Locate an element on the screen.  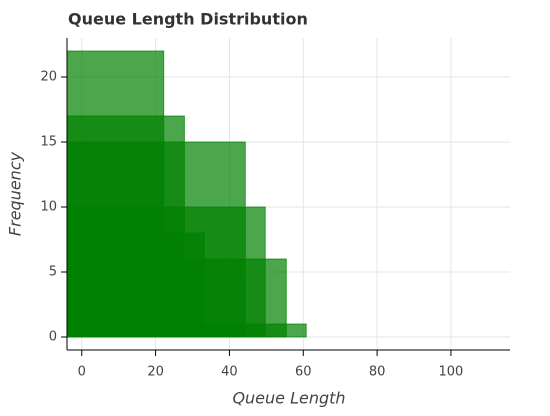
x-tick-label: 100 is located at coordinates (451, 372).